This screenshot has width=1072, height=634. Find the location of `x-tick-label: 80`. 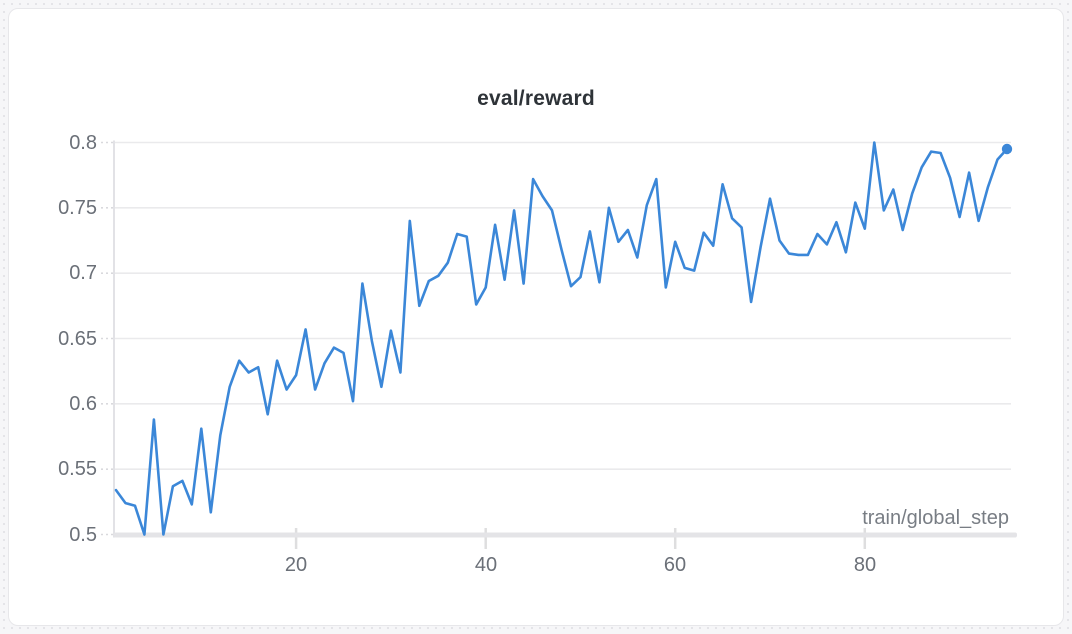

x-tick-label: 80 is located at coordinates (865, 565).